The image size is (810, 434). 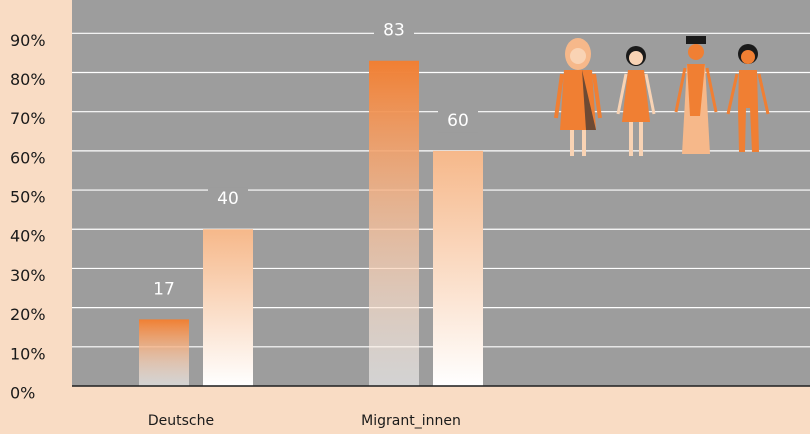 What do you see at coordinates (28, 353) in the screenshot?
I see `y-tick-label: 10%` at bounding box center [28, 353].